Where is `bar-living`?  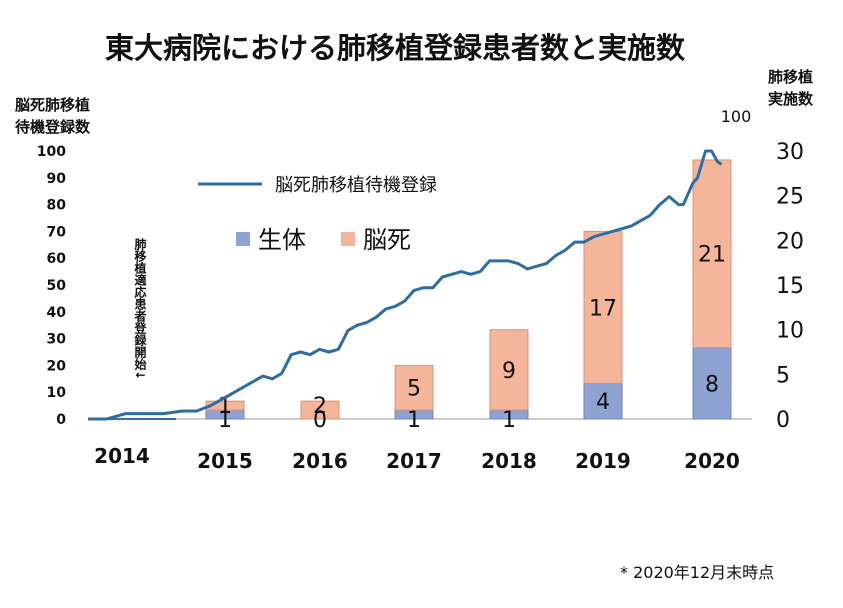
bar-living is located at coordinates (712, 383).